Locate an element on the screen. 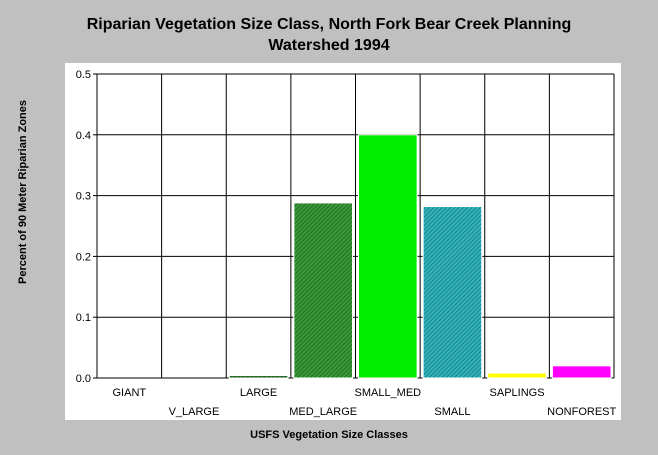 This screenshot has height=455, width=658. x-tick-label: SMALL is located at coordinates (452, 412).